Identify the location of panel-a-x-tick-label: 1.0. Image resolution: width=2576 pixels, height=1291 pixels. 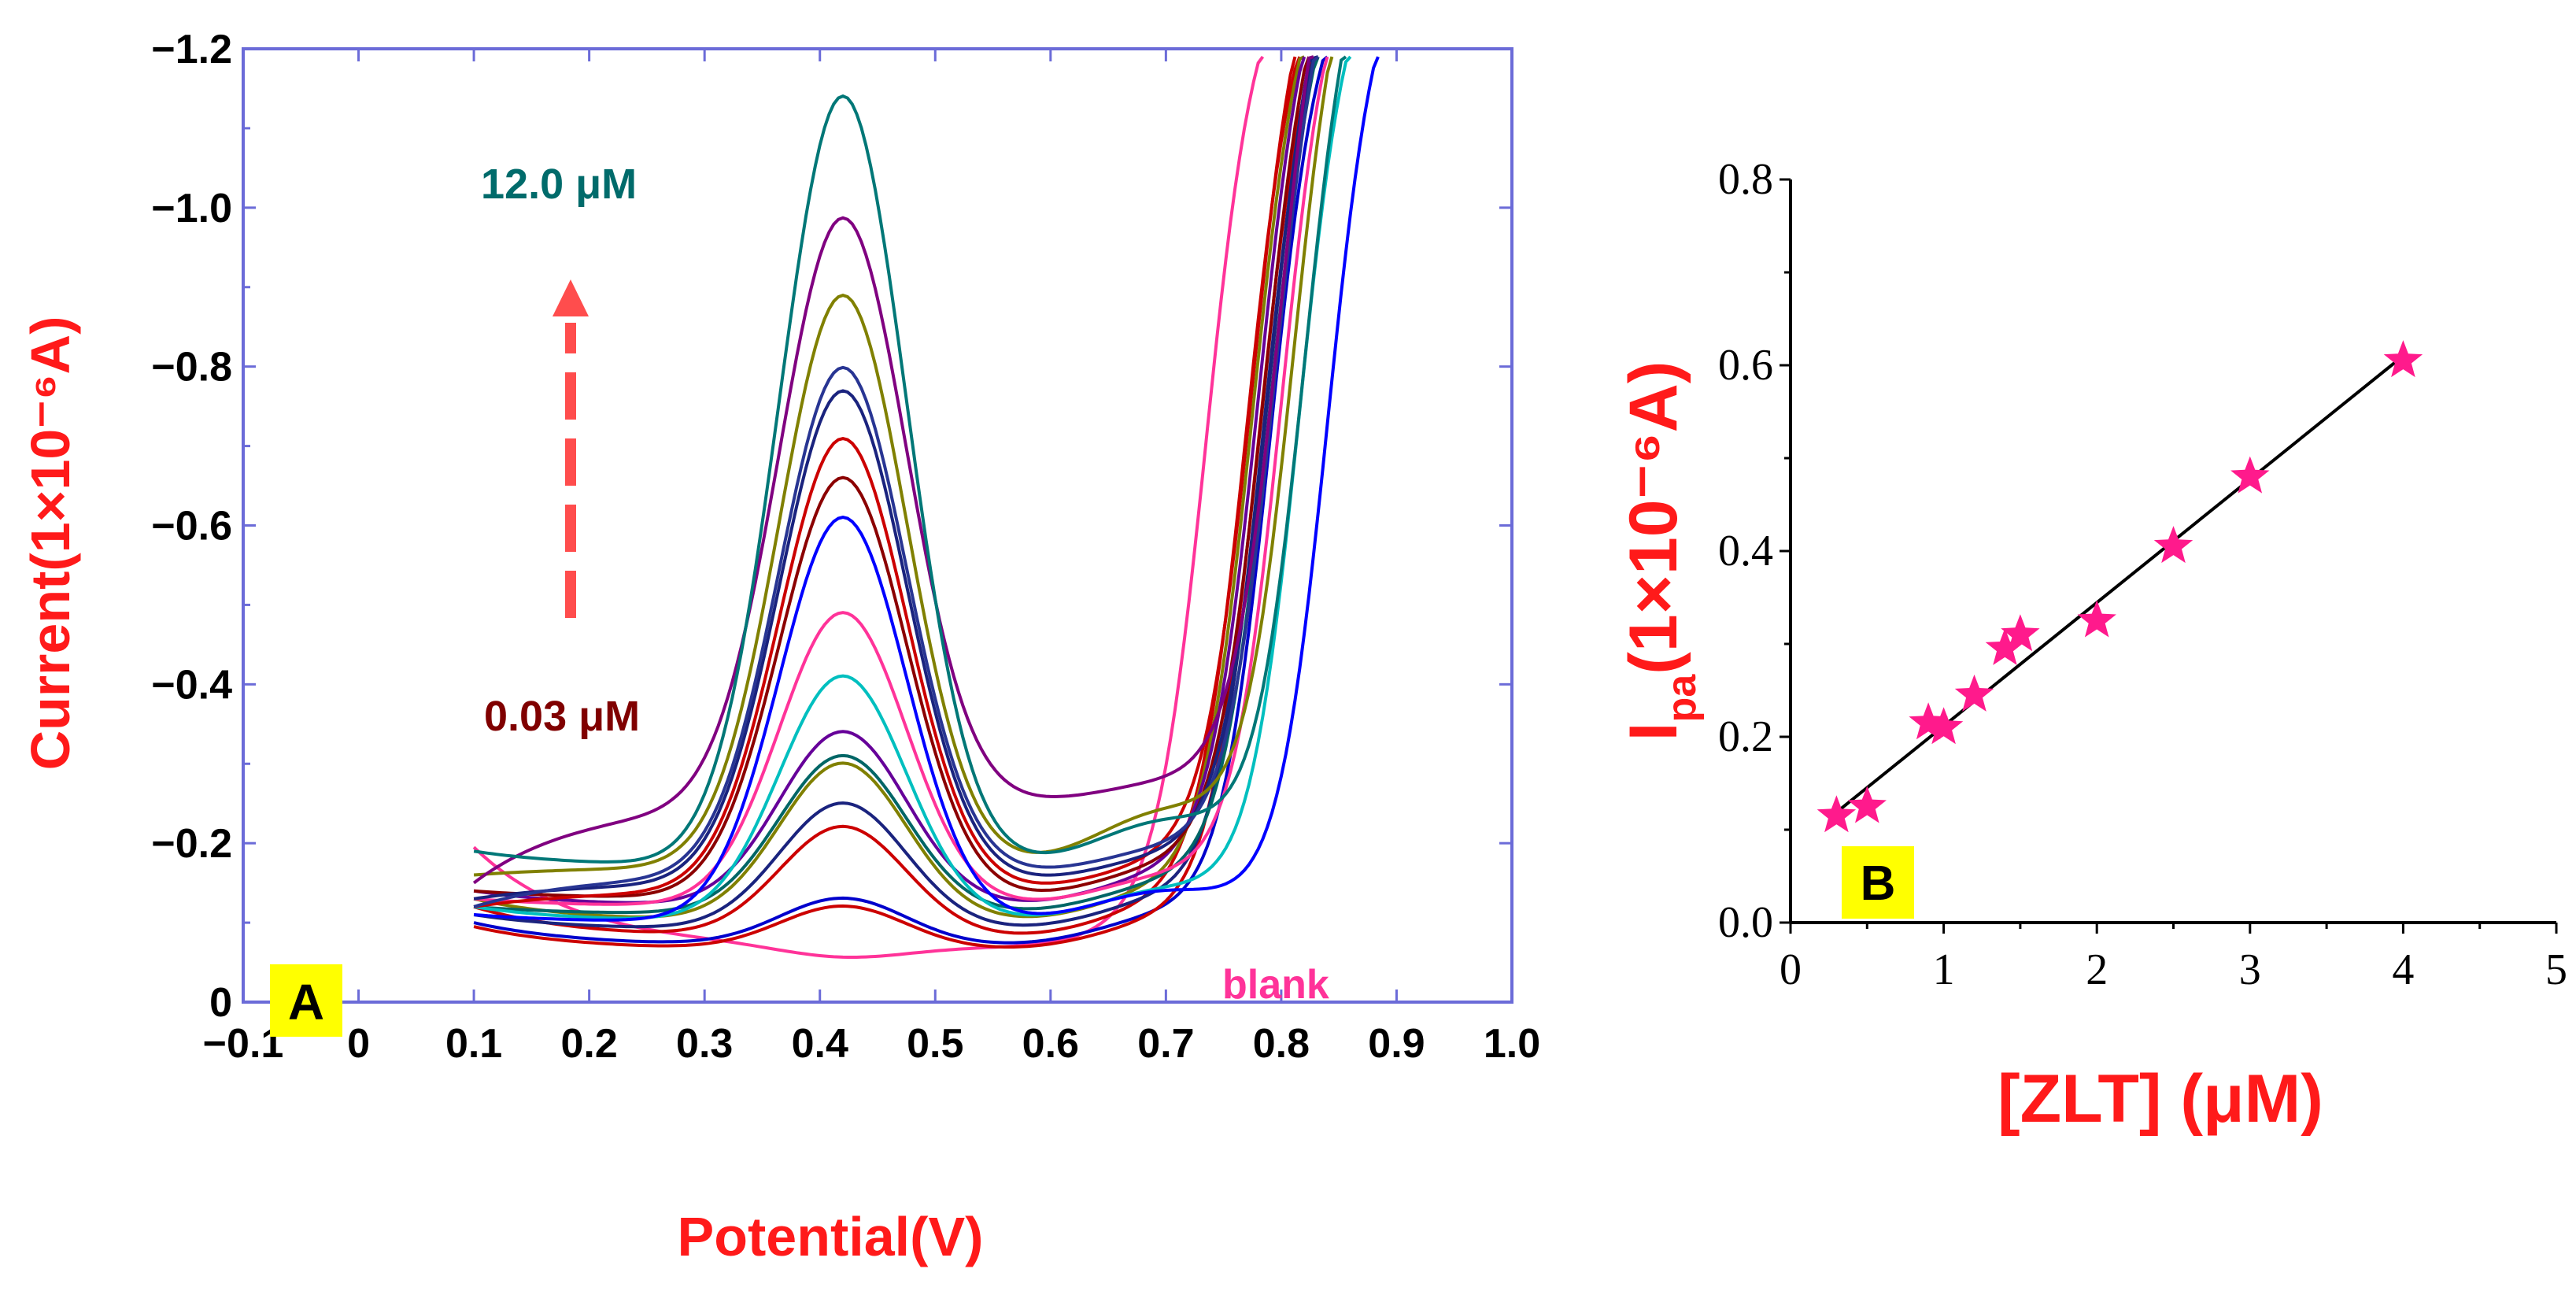
(1512, 1044).